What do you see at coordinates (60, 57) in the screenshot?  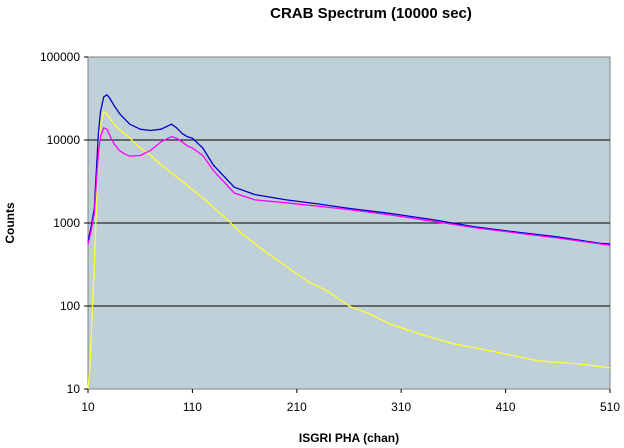 I see `y-tick-label: 100000` at bounding box center [60, 57].